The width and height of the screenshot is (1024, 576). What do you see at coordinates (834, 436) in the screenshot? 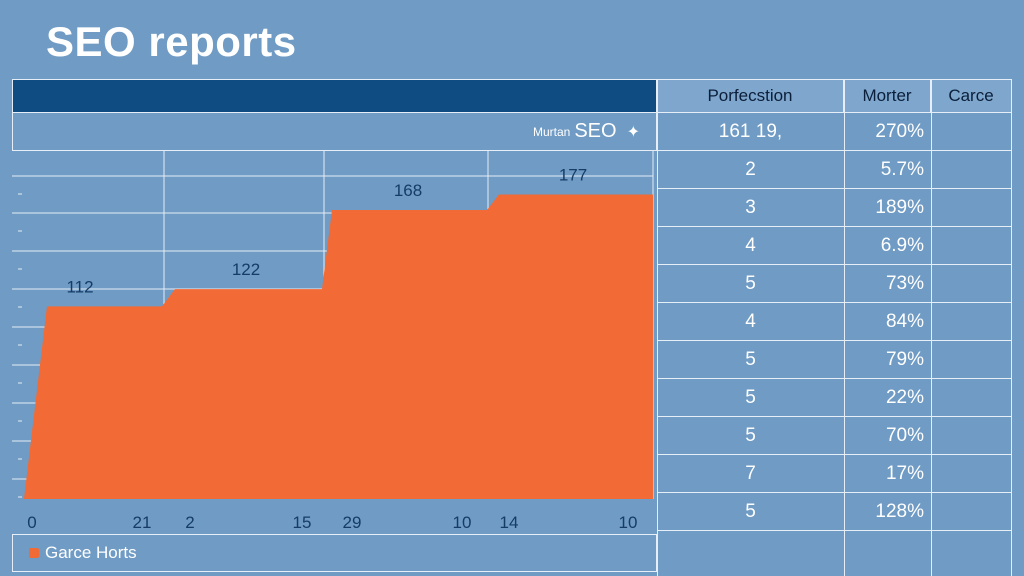
I see `table-row: 5 70%` at bounding box center [834, 436].